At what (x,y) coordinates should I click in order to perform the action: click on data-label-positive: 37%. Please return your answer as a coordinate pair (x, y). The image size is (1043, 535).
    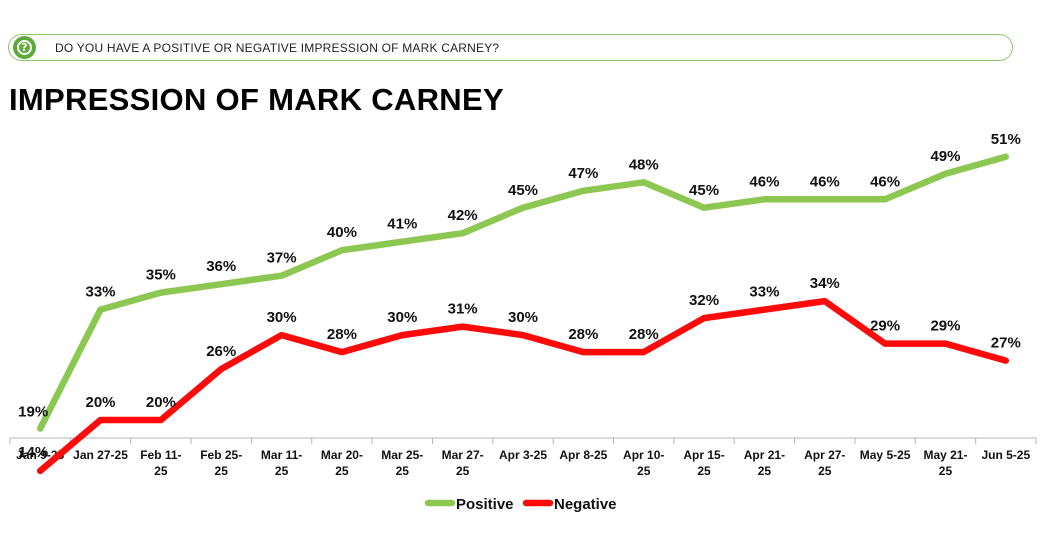
    Looking at the image, I should click on (282, 258).